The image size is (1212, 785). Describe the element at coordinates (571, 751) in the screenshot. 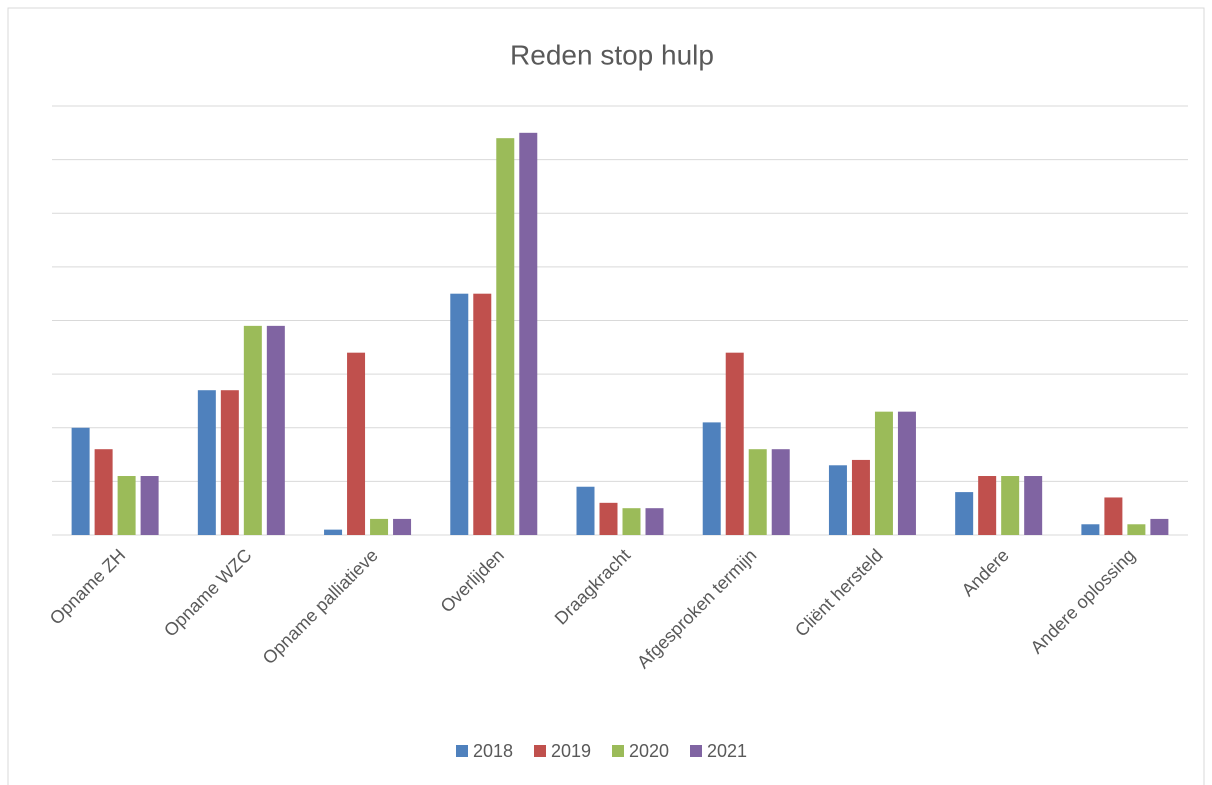

I see `legend-label: 2019` at that location.